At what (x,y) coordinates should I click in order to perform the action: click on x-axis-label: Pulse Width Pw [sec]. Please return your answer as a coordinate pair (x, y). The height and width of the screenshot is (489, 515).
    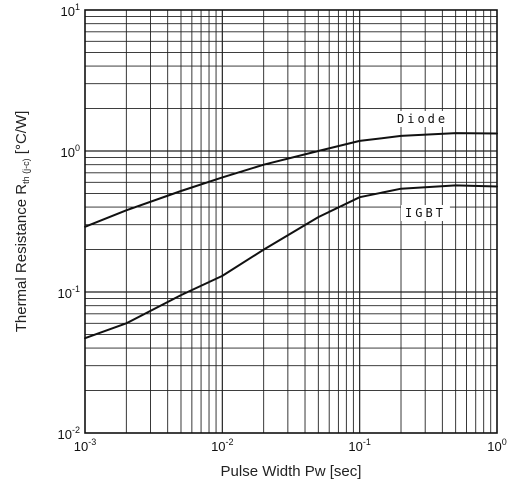
    Looking at the image, I should click on (291, 471).